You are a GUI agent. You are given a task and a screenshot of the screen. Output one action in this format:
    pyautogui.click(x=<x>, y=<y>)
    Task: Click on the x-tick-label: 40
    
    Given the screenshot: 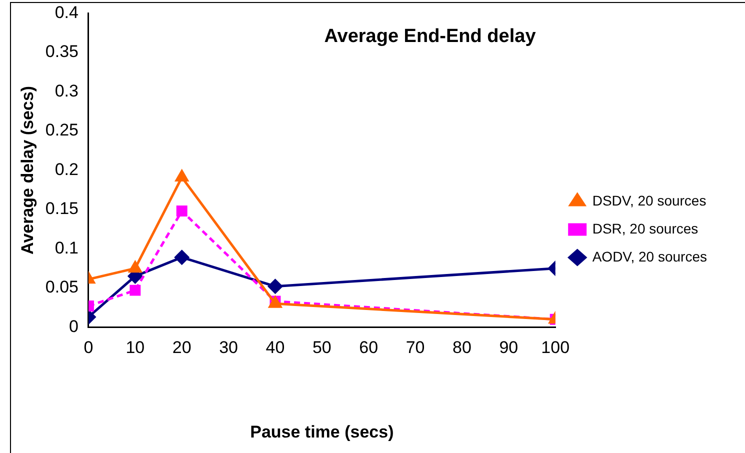 What is the action you would take?
    pyautogui.click(x=275, y=348)
    